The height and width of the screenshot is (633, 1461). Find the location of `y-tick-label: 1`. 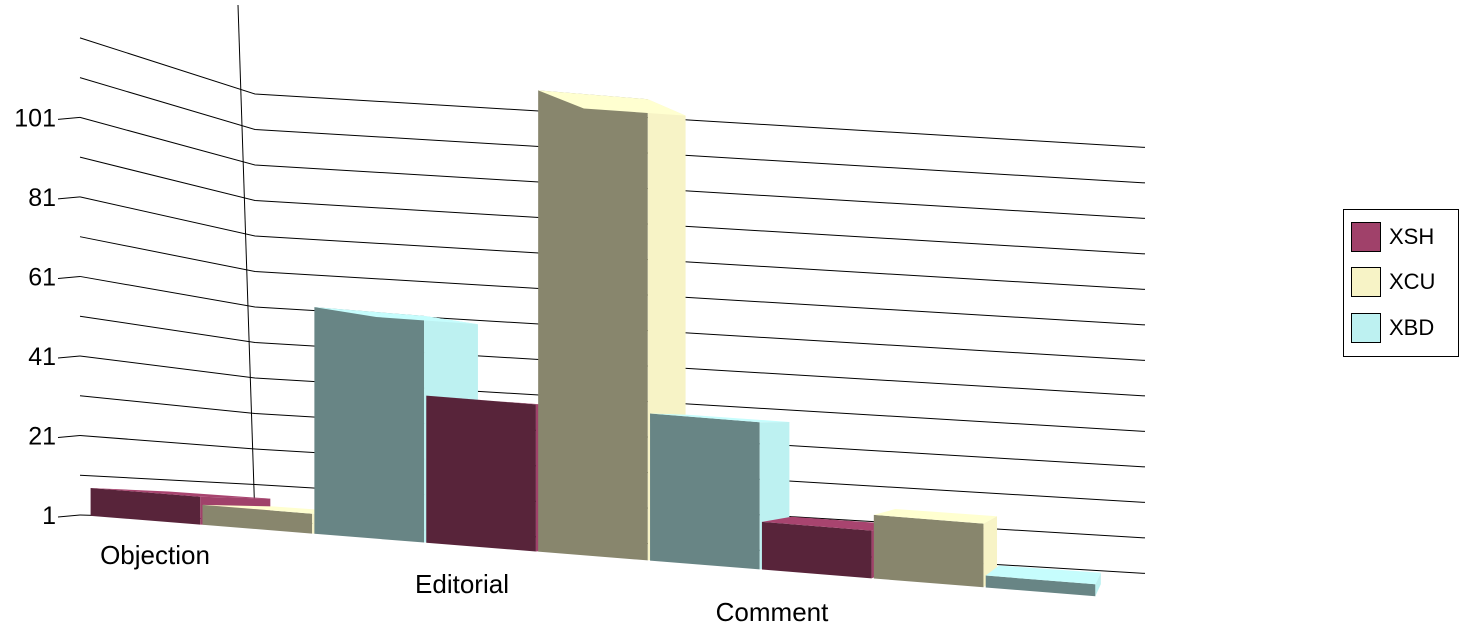

y-tick-label: 1 is located at coordinates (49, 516).